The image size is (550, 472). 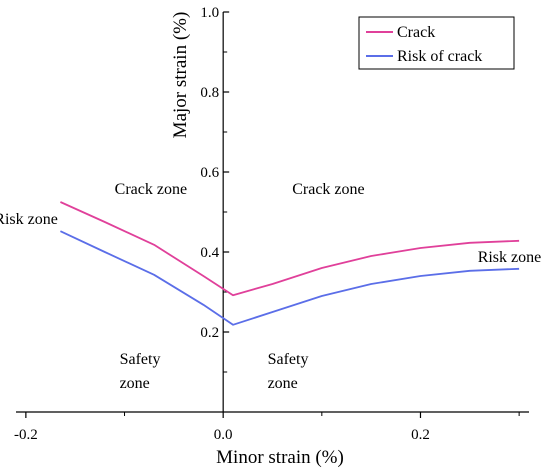 I want to click on legend-label: Crack, so click(x=416, y=32).